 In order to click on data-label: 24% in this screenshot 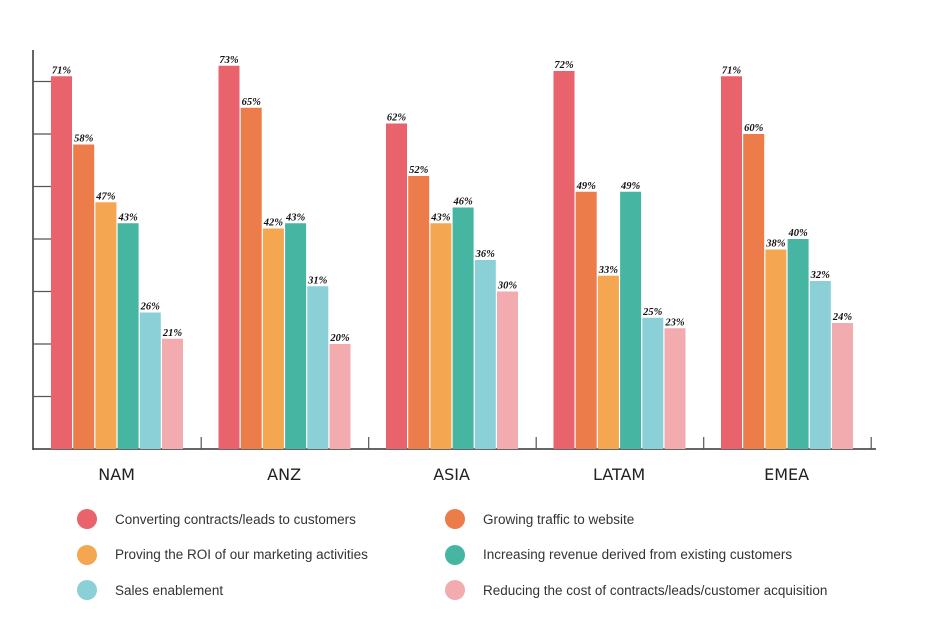, I will do `click(842, 317)`.